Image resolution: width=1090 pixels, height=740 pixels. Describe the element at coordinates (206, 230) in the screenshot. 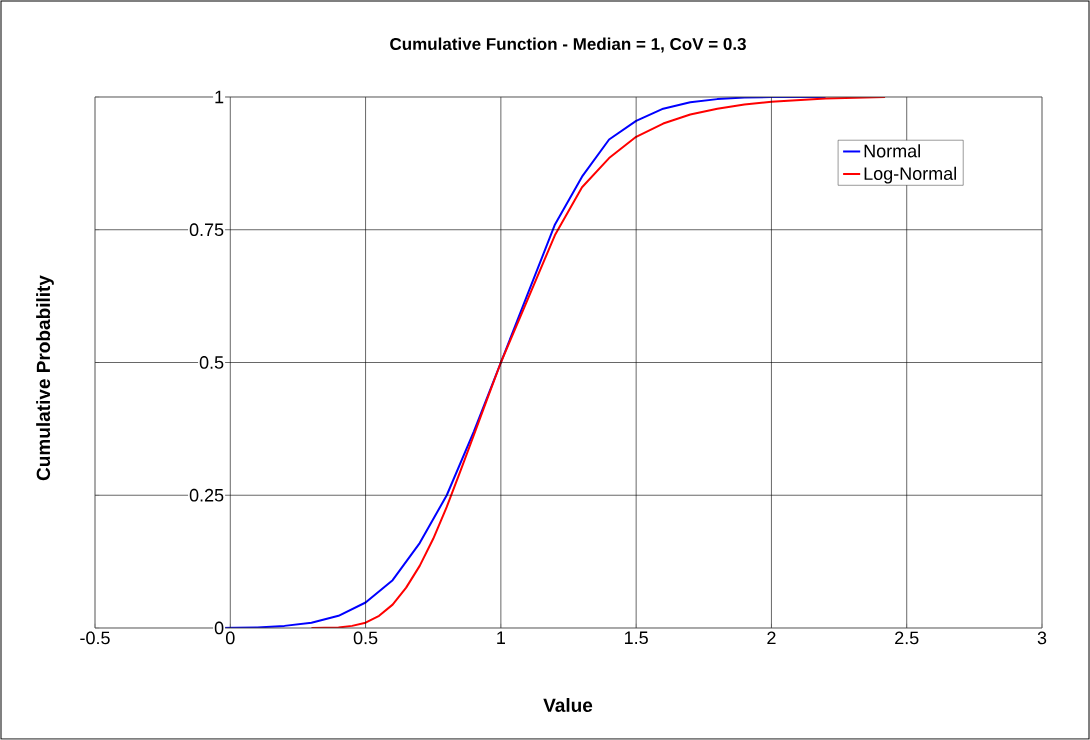

I see `y-tick-label: 0.75` at that location.